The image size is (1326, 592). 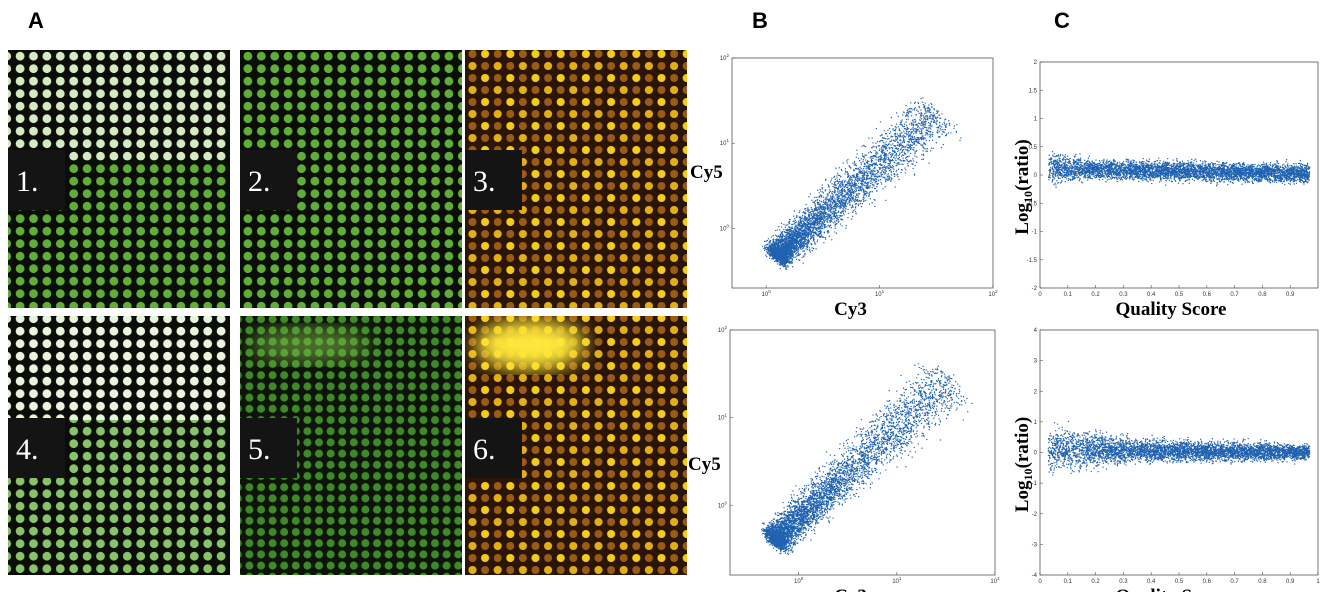 I want to click on tick-label: 0.9, so click(x=1290, y=295).